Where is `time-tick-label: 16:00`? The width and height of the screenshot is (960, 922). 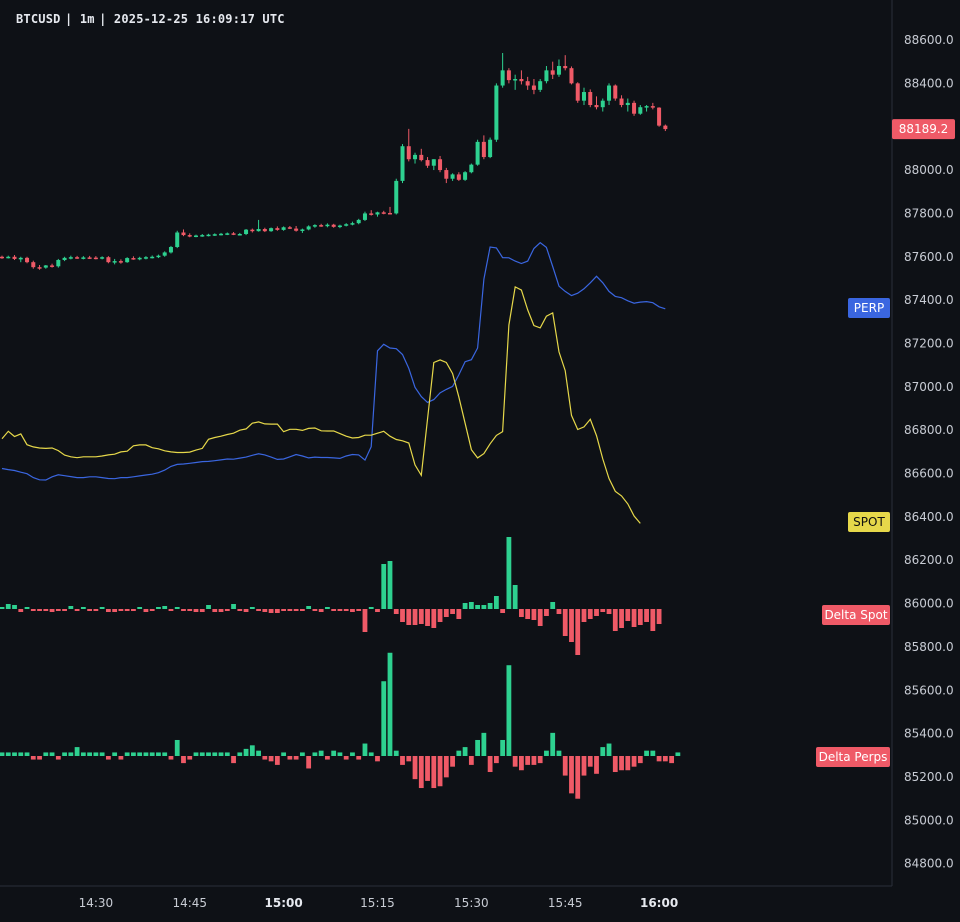
time-tick-label: 16:00 is located at coordinates (659, 903).